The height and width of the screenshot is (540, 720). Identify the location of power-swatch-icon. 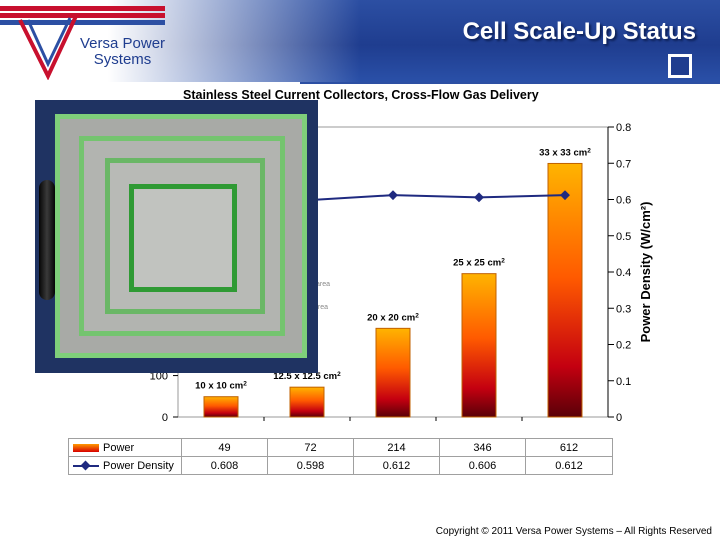
(86, 447).